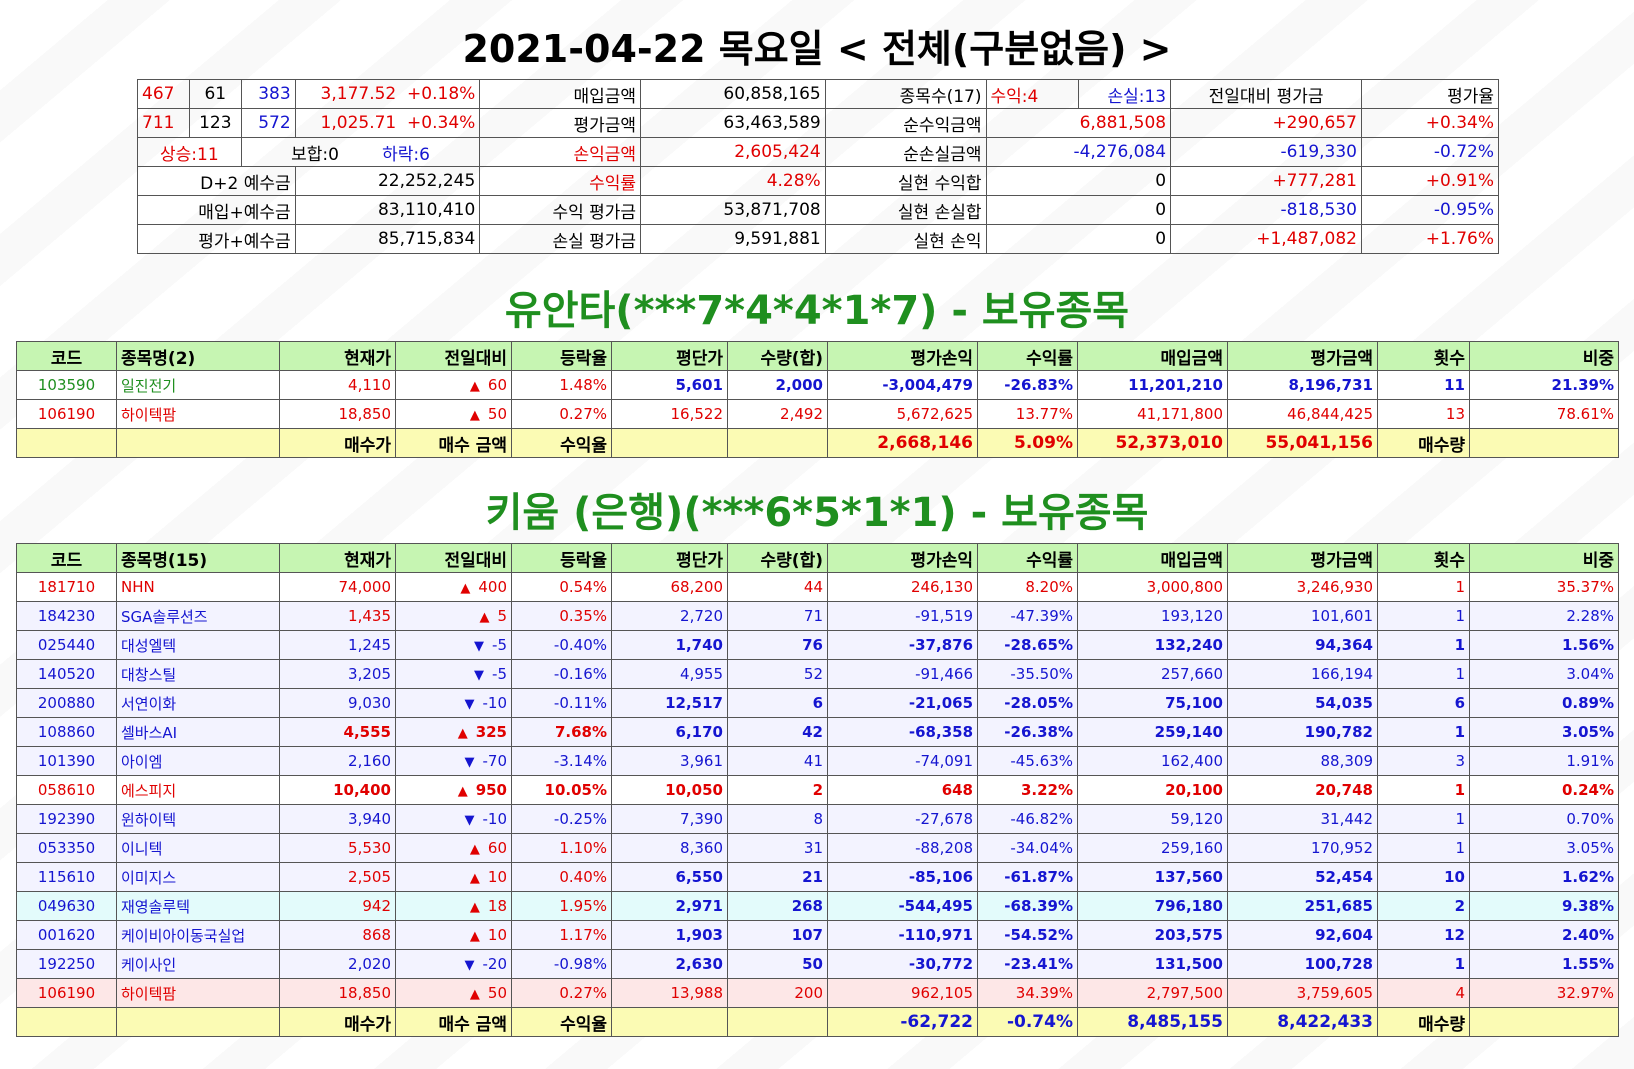 This screenshot has width=1634, height=1069. I want to click on cell-buy-amount: 259,160, so click(1152, 848).